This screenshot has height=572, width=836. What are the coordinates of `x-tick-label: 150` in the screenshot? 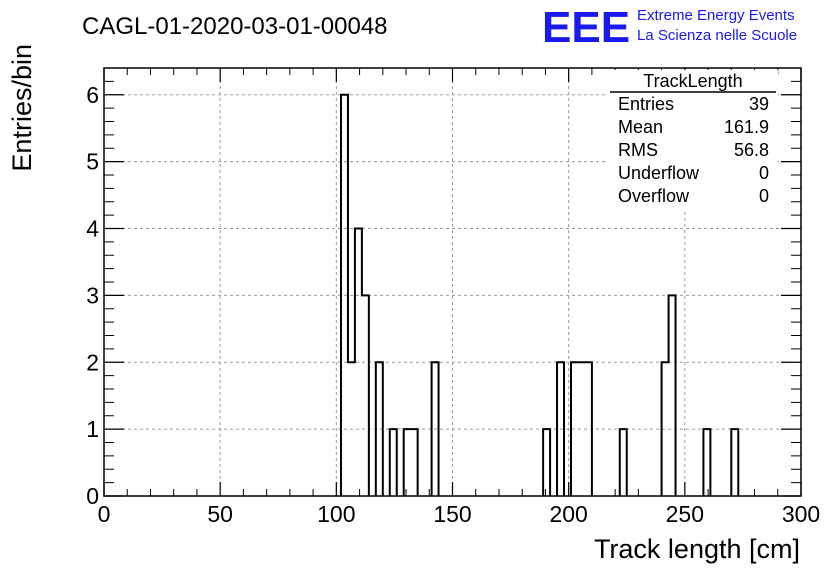 It's located at (452, 514).